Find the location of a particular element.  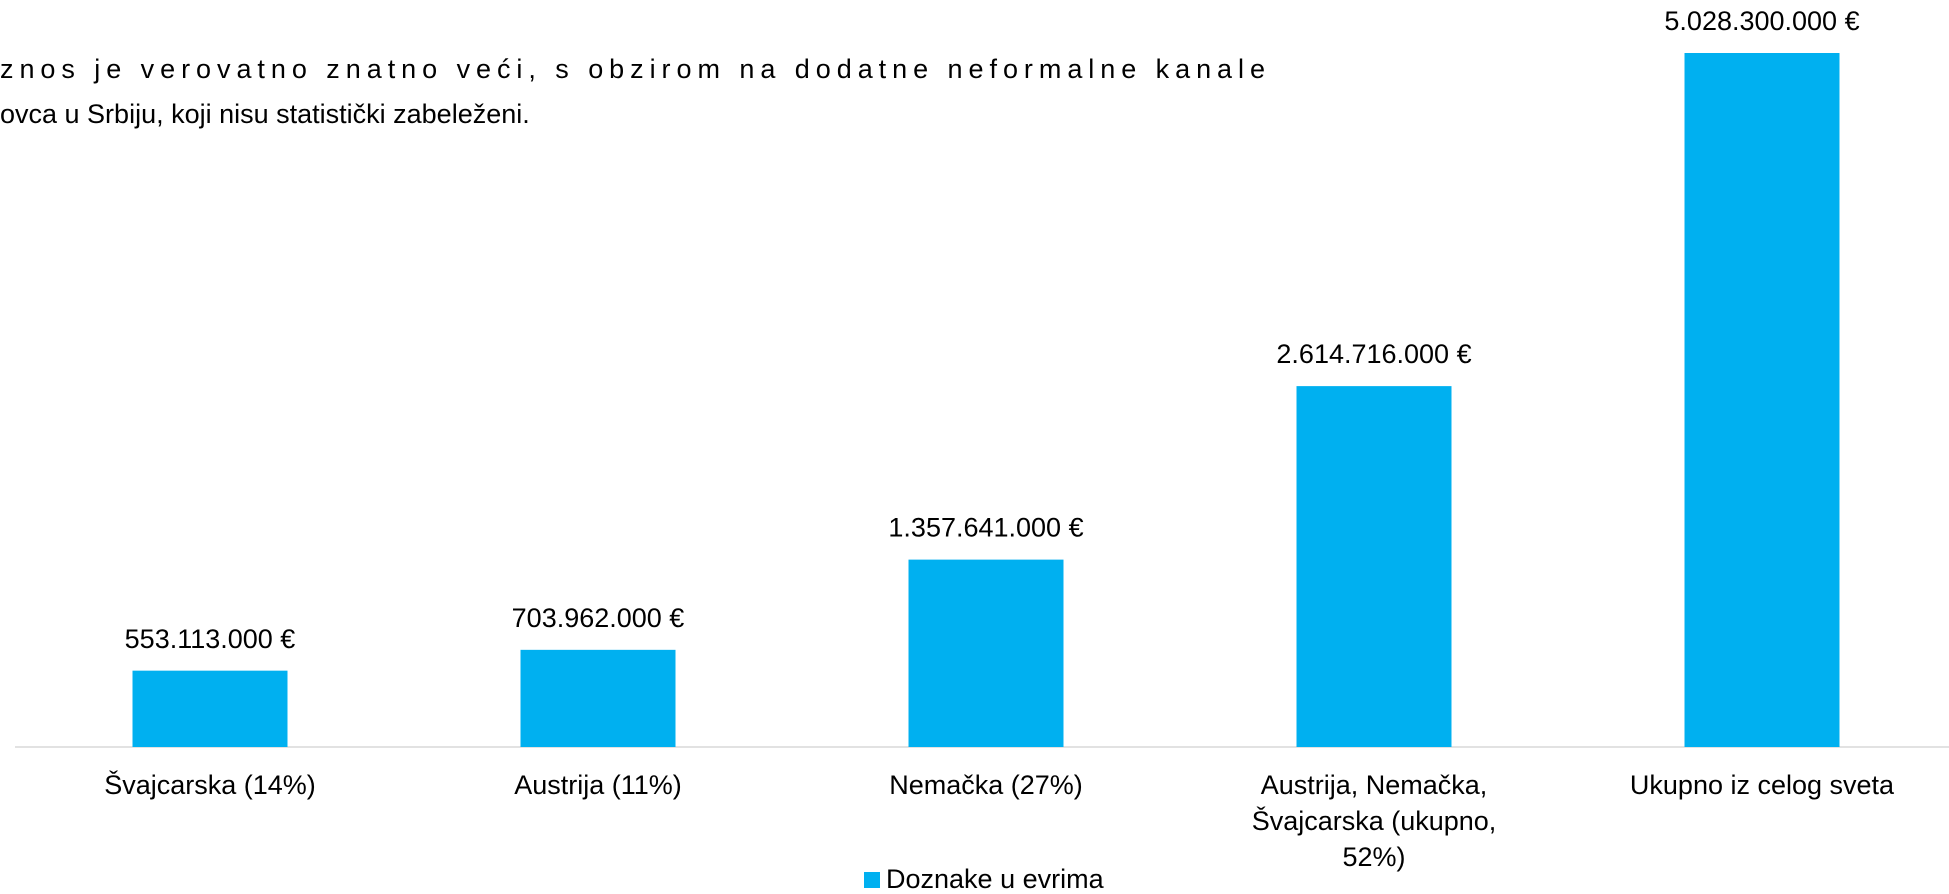

data-label: 2.614.716.000 € is located at coordinates (1373, 354).